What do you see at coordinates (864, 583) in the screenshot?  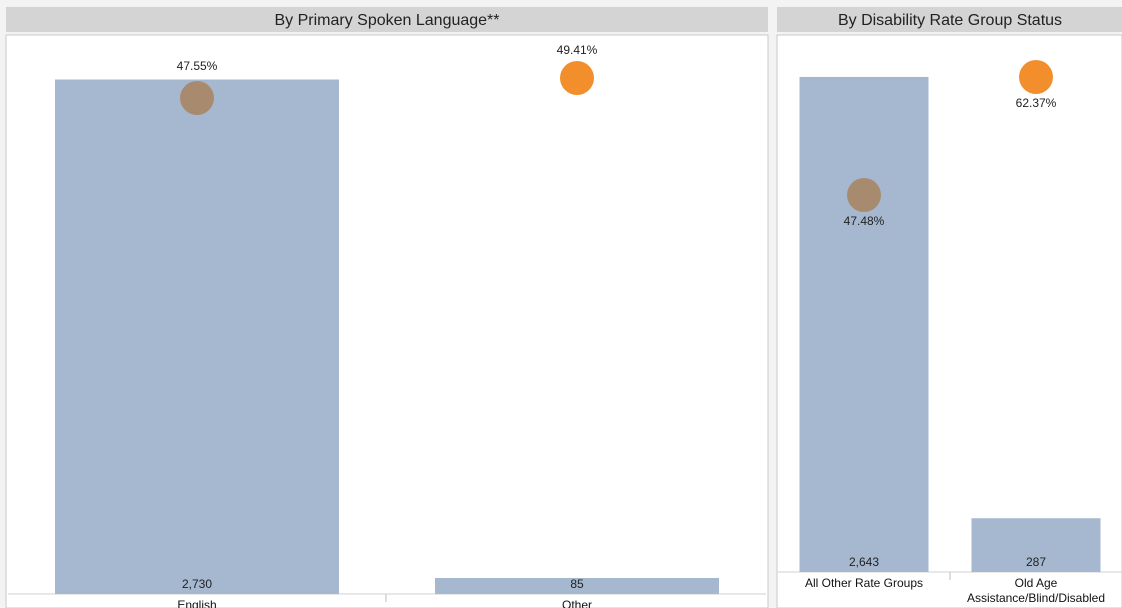 I see `category-label: All Other Rate Groups` at bounding box center [864, 583].